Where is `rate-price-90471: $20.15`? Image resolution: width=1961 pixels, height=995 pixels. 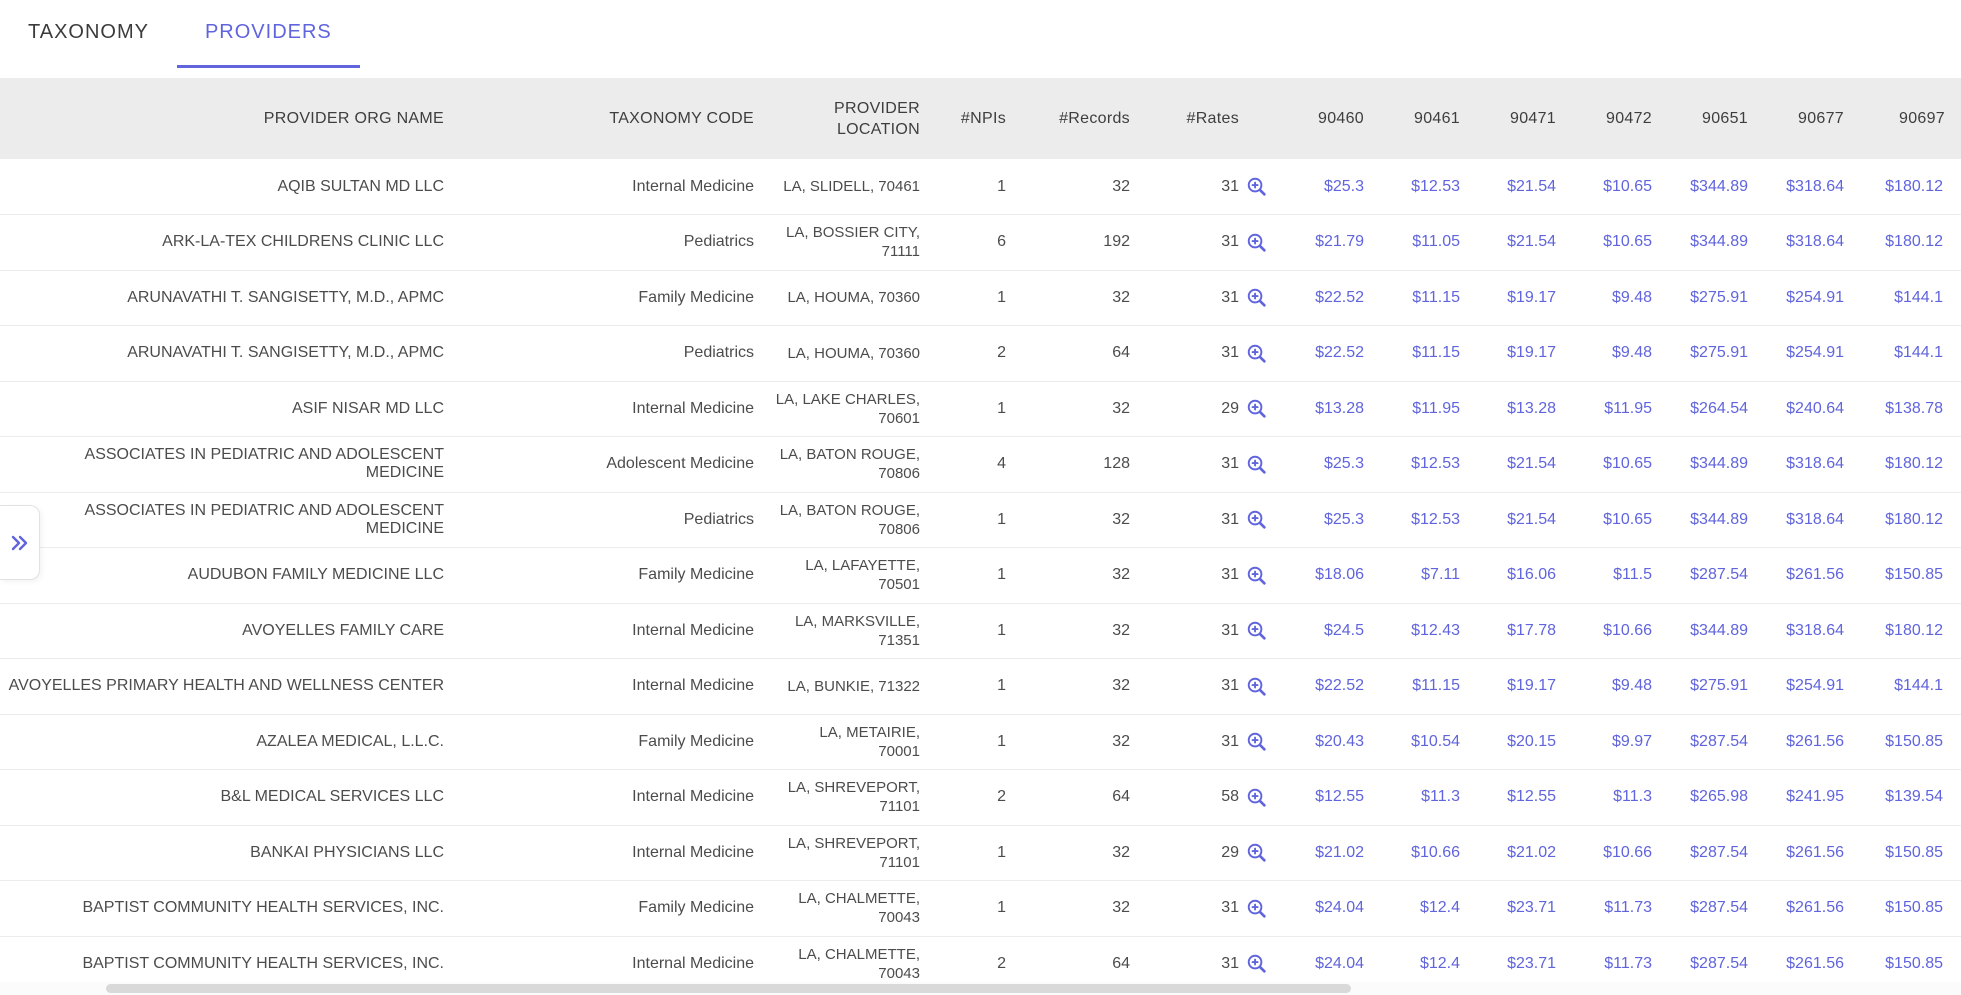 rate-price-90471: $20.15 is located at coordinates (1524, 742).